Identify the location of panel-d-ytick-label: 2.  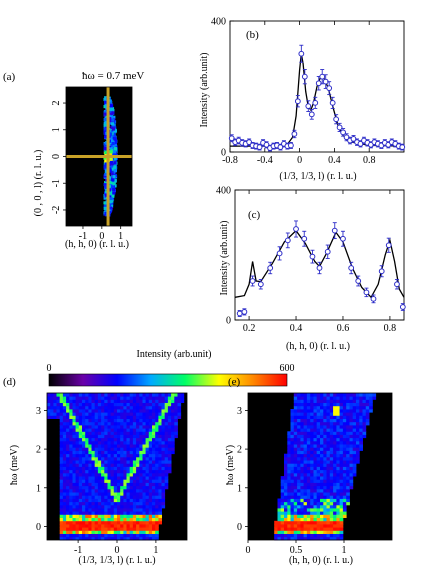
(38, 450).